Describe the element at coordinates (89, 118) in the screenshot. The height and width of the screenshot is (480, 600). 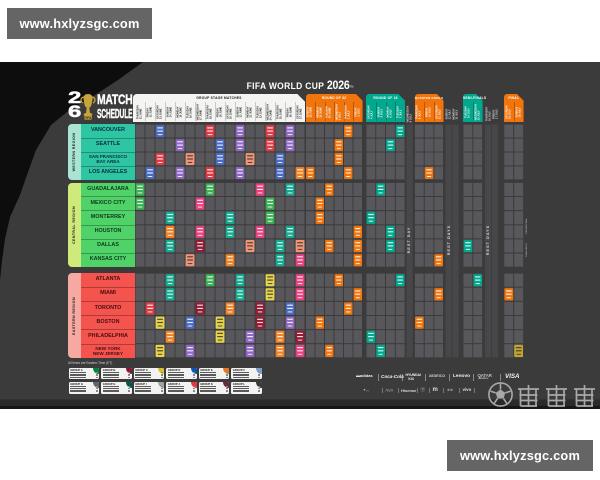
I see `svg-text: FIFA` at that location.